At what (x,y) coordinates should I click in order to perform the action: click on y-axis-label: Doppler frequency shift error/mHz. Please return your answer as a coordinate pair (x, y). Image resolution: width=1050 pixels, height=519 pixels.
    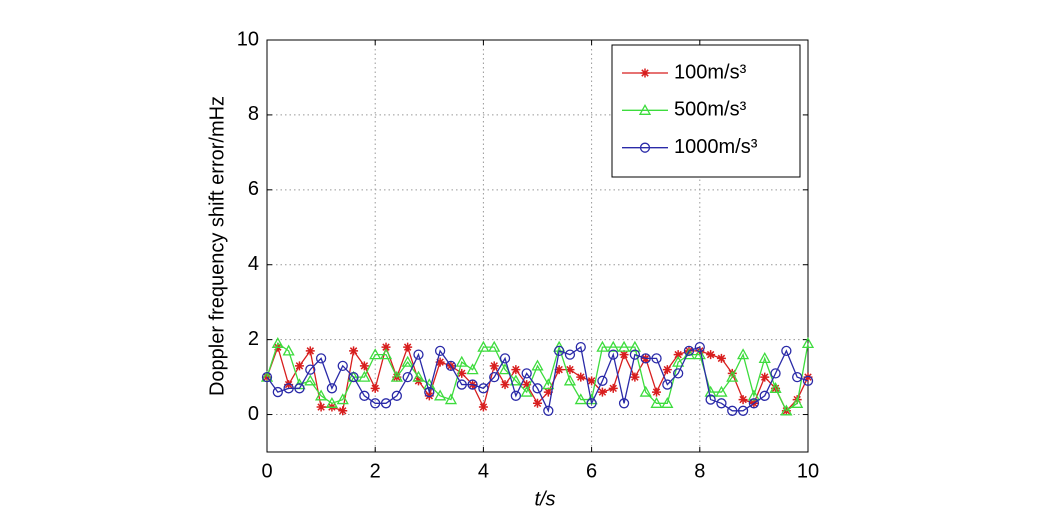
    Looking at the image, I should click on (217, 246).